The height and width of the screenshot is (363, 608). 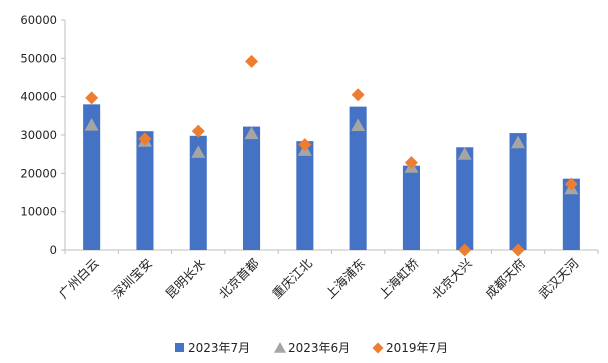 What do you see at coordinates (38, 173) in the screenshot?
I see `y-tick-label: 20000` at bounding box center [38, 173].